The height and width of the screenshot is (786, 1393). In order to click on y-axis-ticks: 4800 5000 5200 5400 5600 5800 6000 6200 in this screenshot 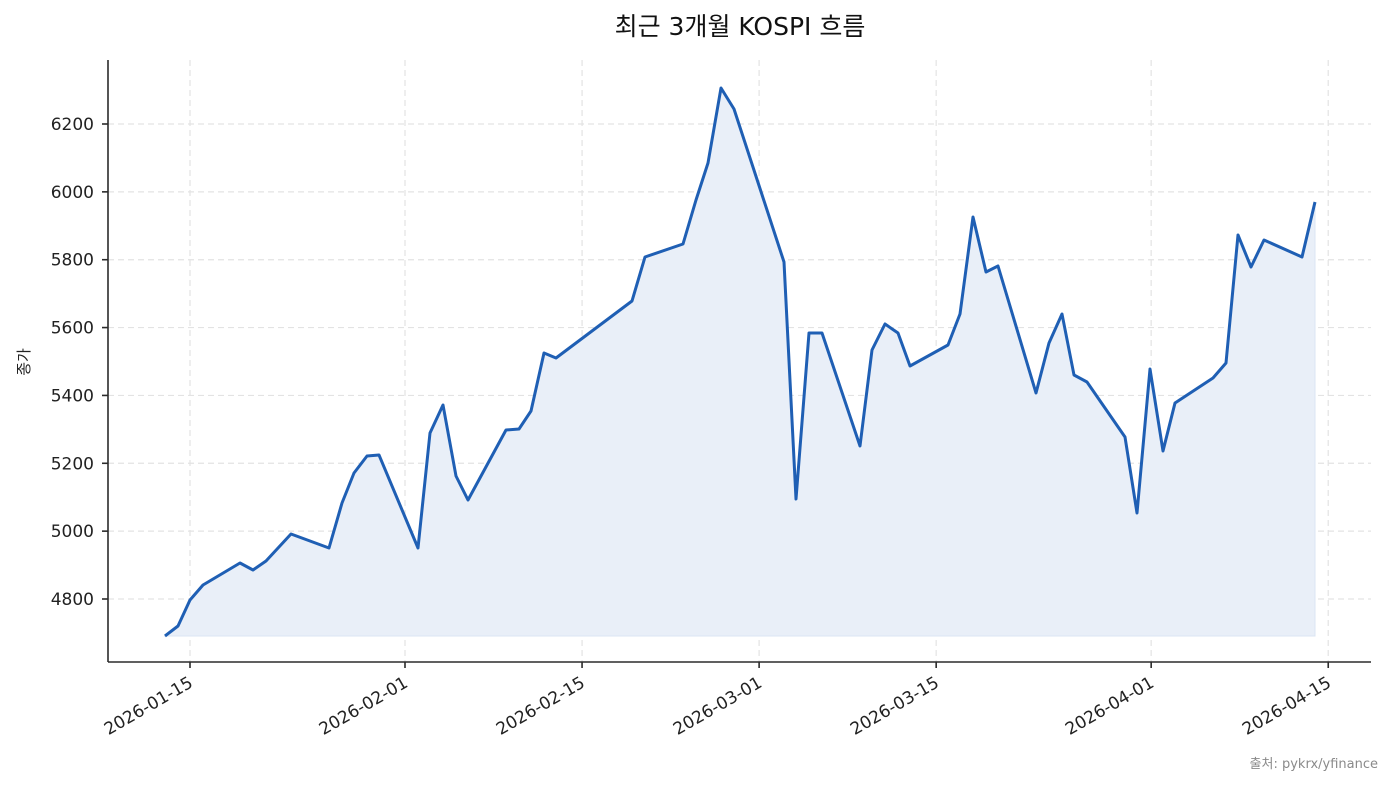, I will do `click(79, 362)`.